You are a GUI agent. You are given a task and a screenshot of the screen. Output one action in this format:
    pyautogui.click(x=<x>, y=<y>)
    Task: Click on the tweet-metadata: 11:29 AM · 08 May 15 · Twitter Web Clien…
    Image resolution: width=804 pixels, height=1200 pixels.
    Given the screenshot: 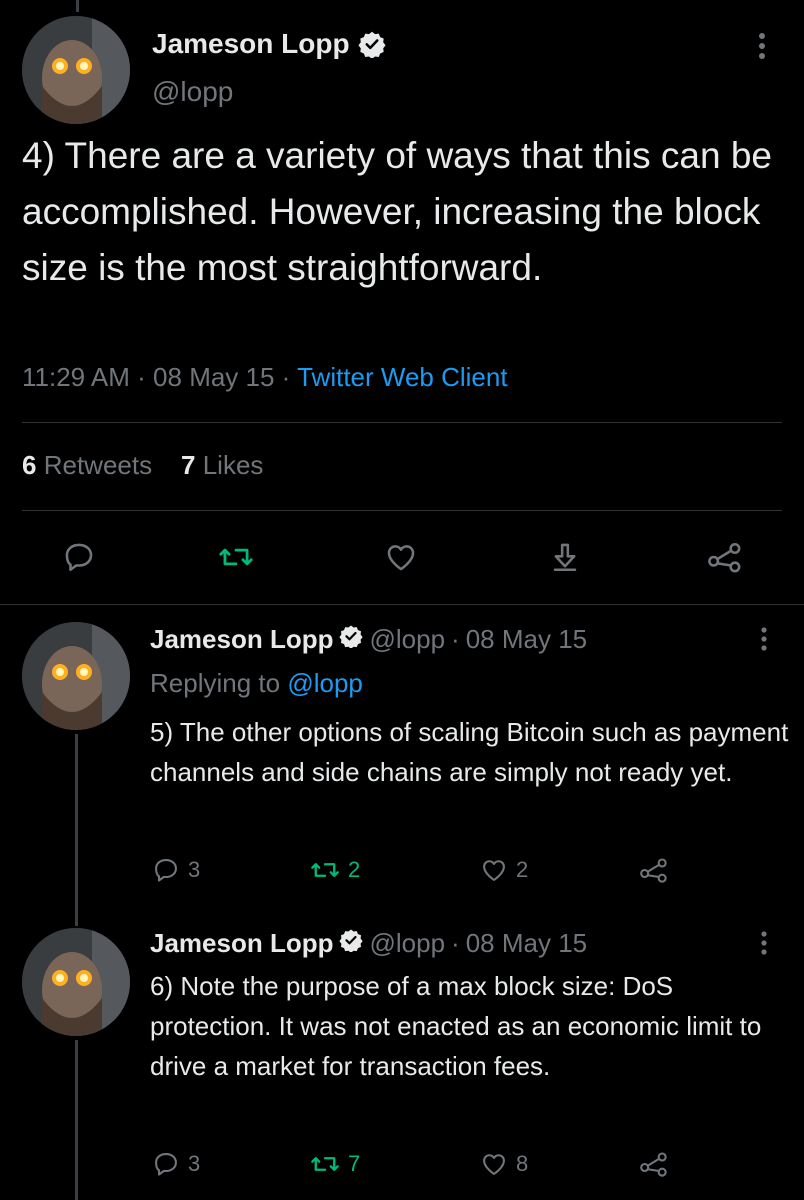 What is the action you would take?
    pyautogui.click(x=265, y=377)
    